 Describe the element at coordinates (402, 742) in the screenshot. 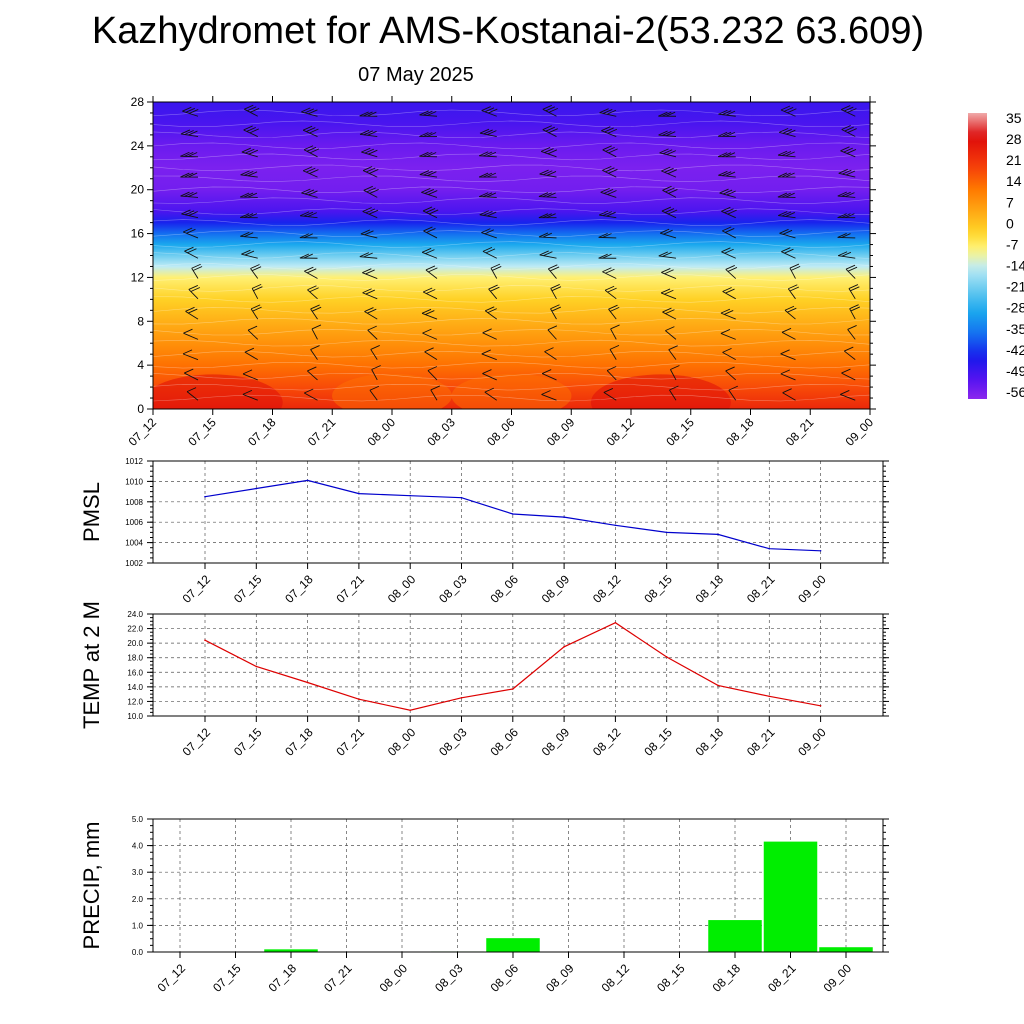

I see `x-tick-label: 08_00` at that location.